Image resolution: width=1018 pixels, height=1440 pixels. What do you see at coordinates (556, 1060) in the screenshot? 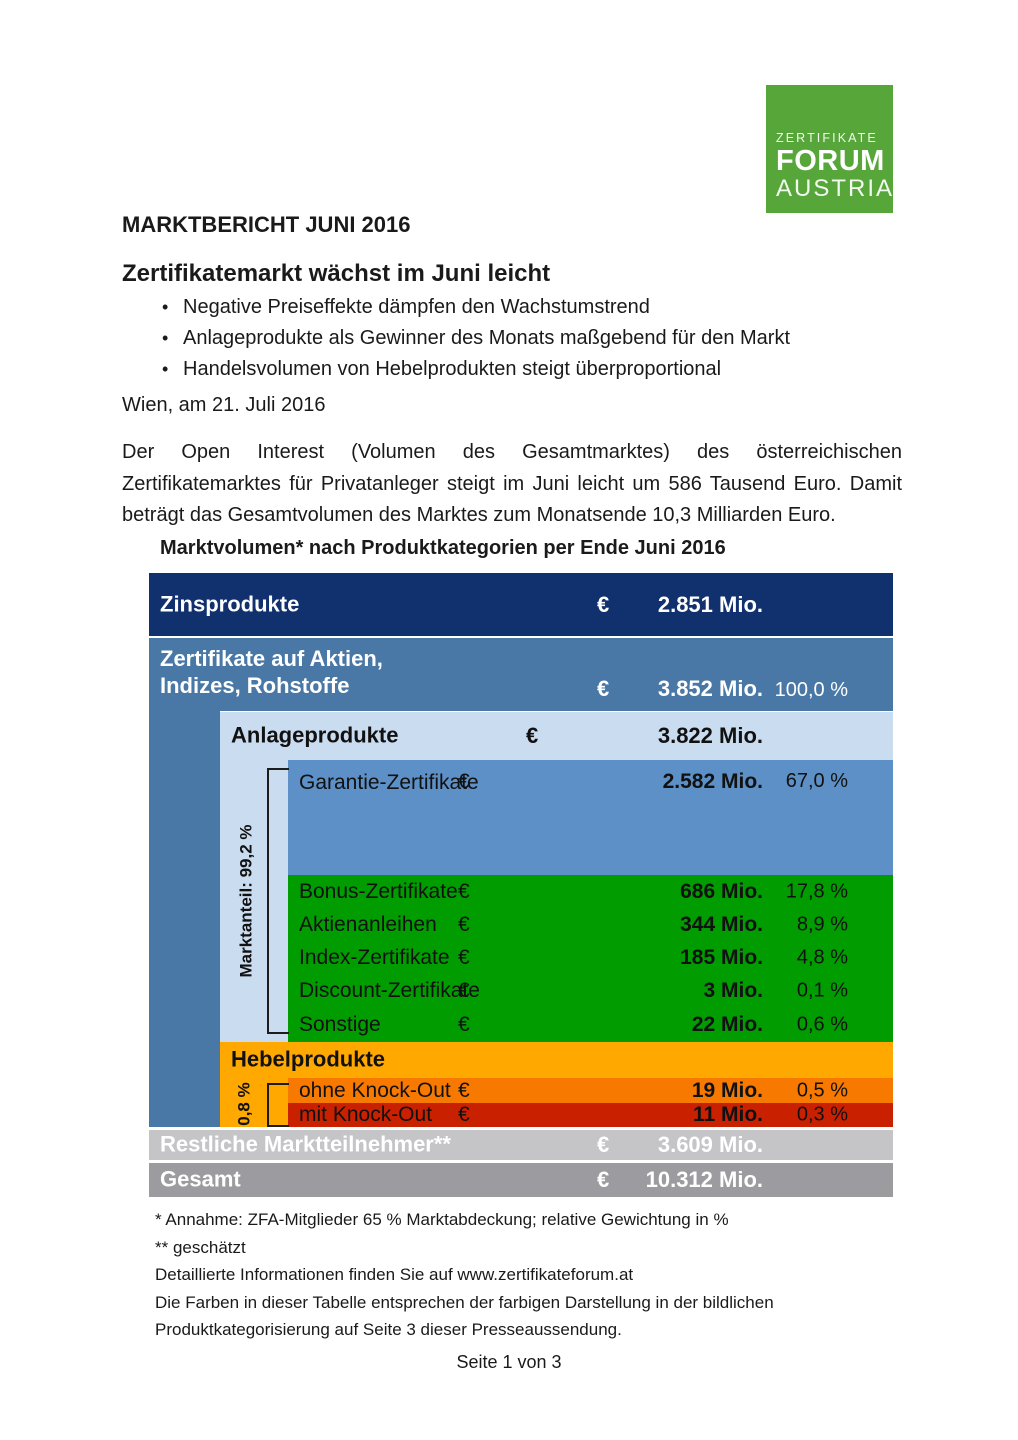
I see `table-row-hebelprodukte: Hebelprodukte` at bounding box center [556, 1060].